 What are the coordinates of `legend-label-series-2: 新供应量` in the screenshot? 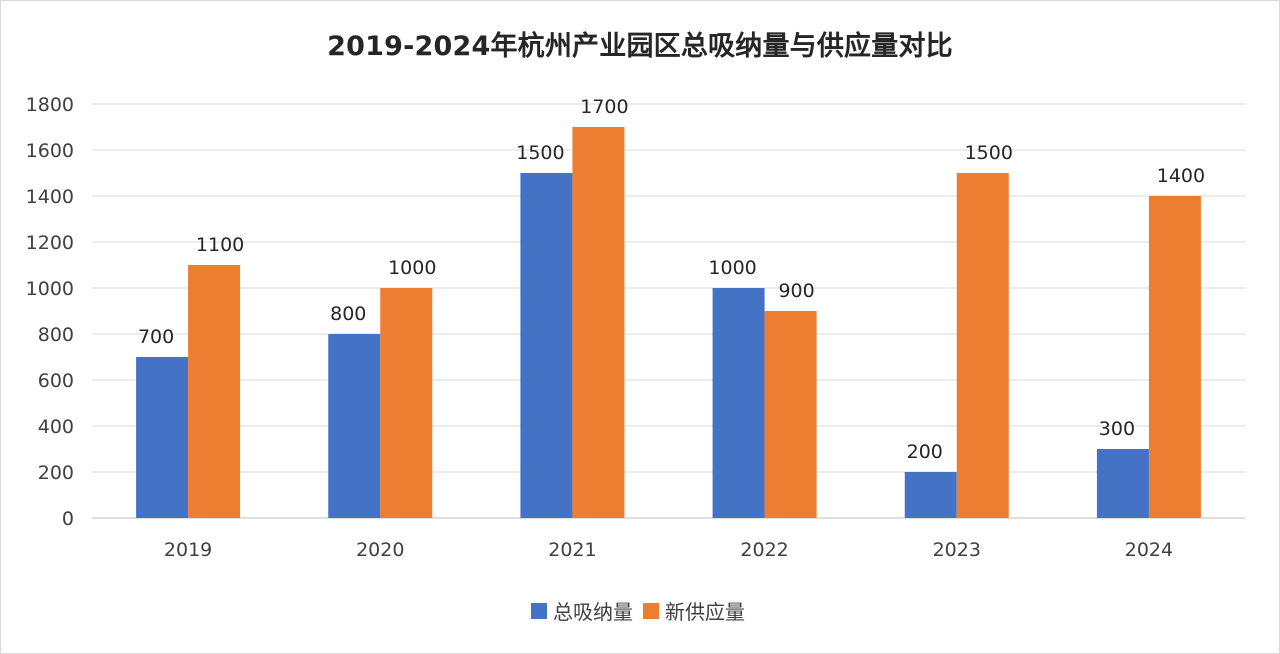 It's located at (705, 612).